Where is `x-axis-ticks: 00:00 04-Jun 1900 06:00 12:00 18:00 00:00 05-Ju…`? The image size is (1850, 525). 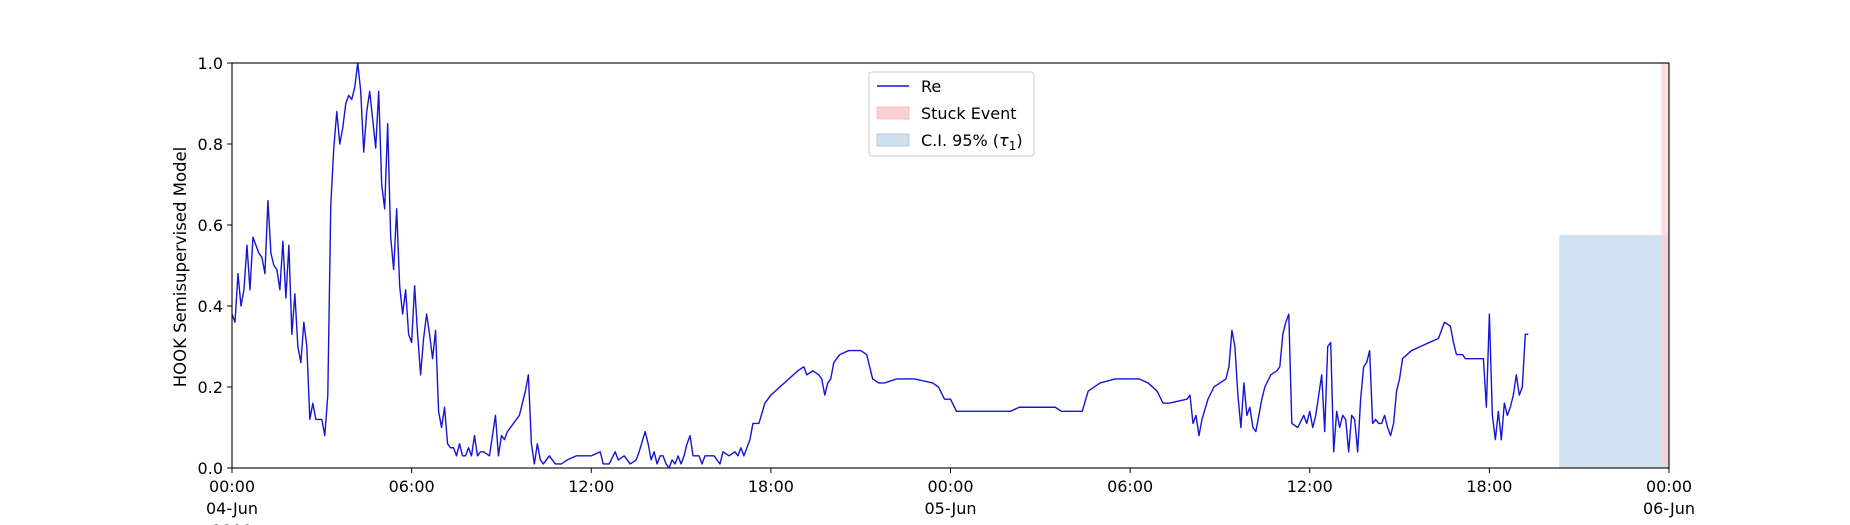
x-axis-ticks: 00:00 04-Jun 1900 06:00 12:00 18:00 00:00 05-Ju… is located at coordinates (950, 496).